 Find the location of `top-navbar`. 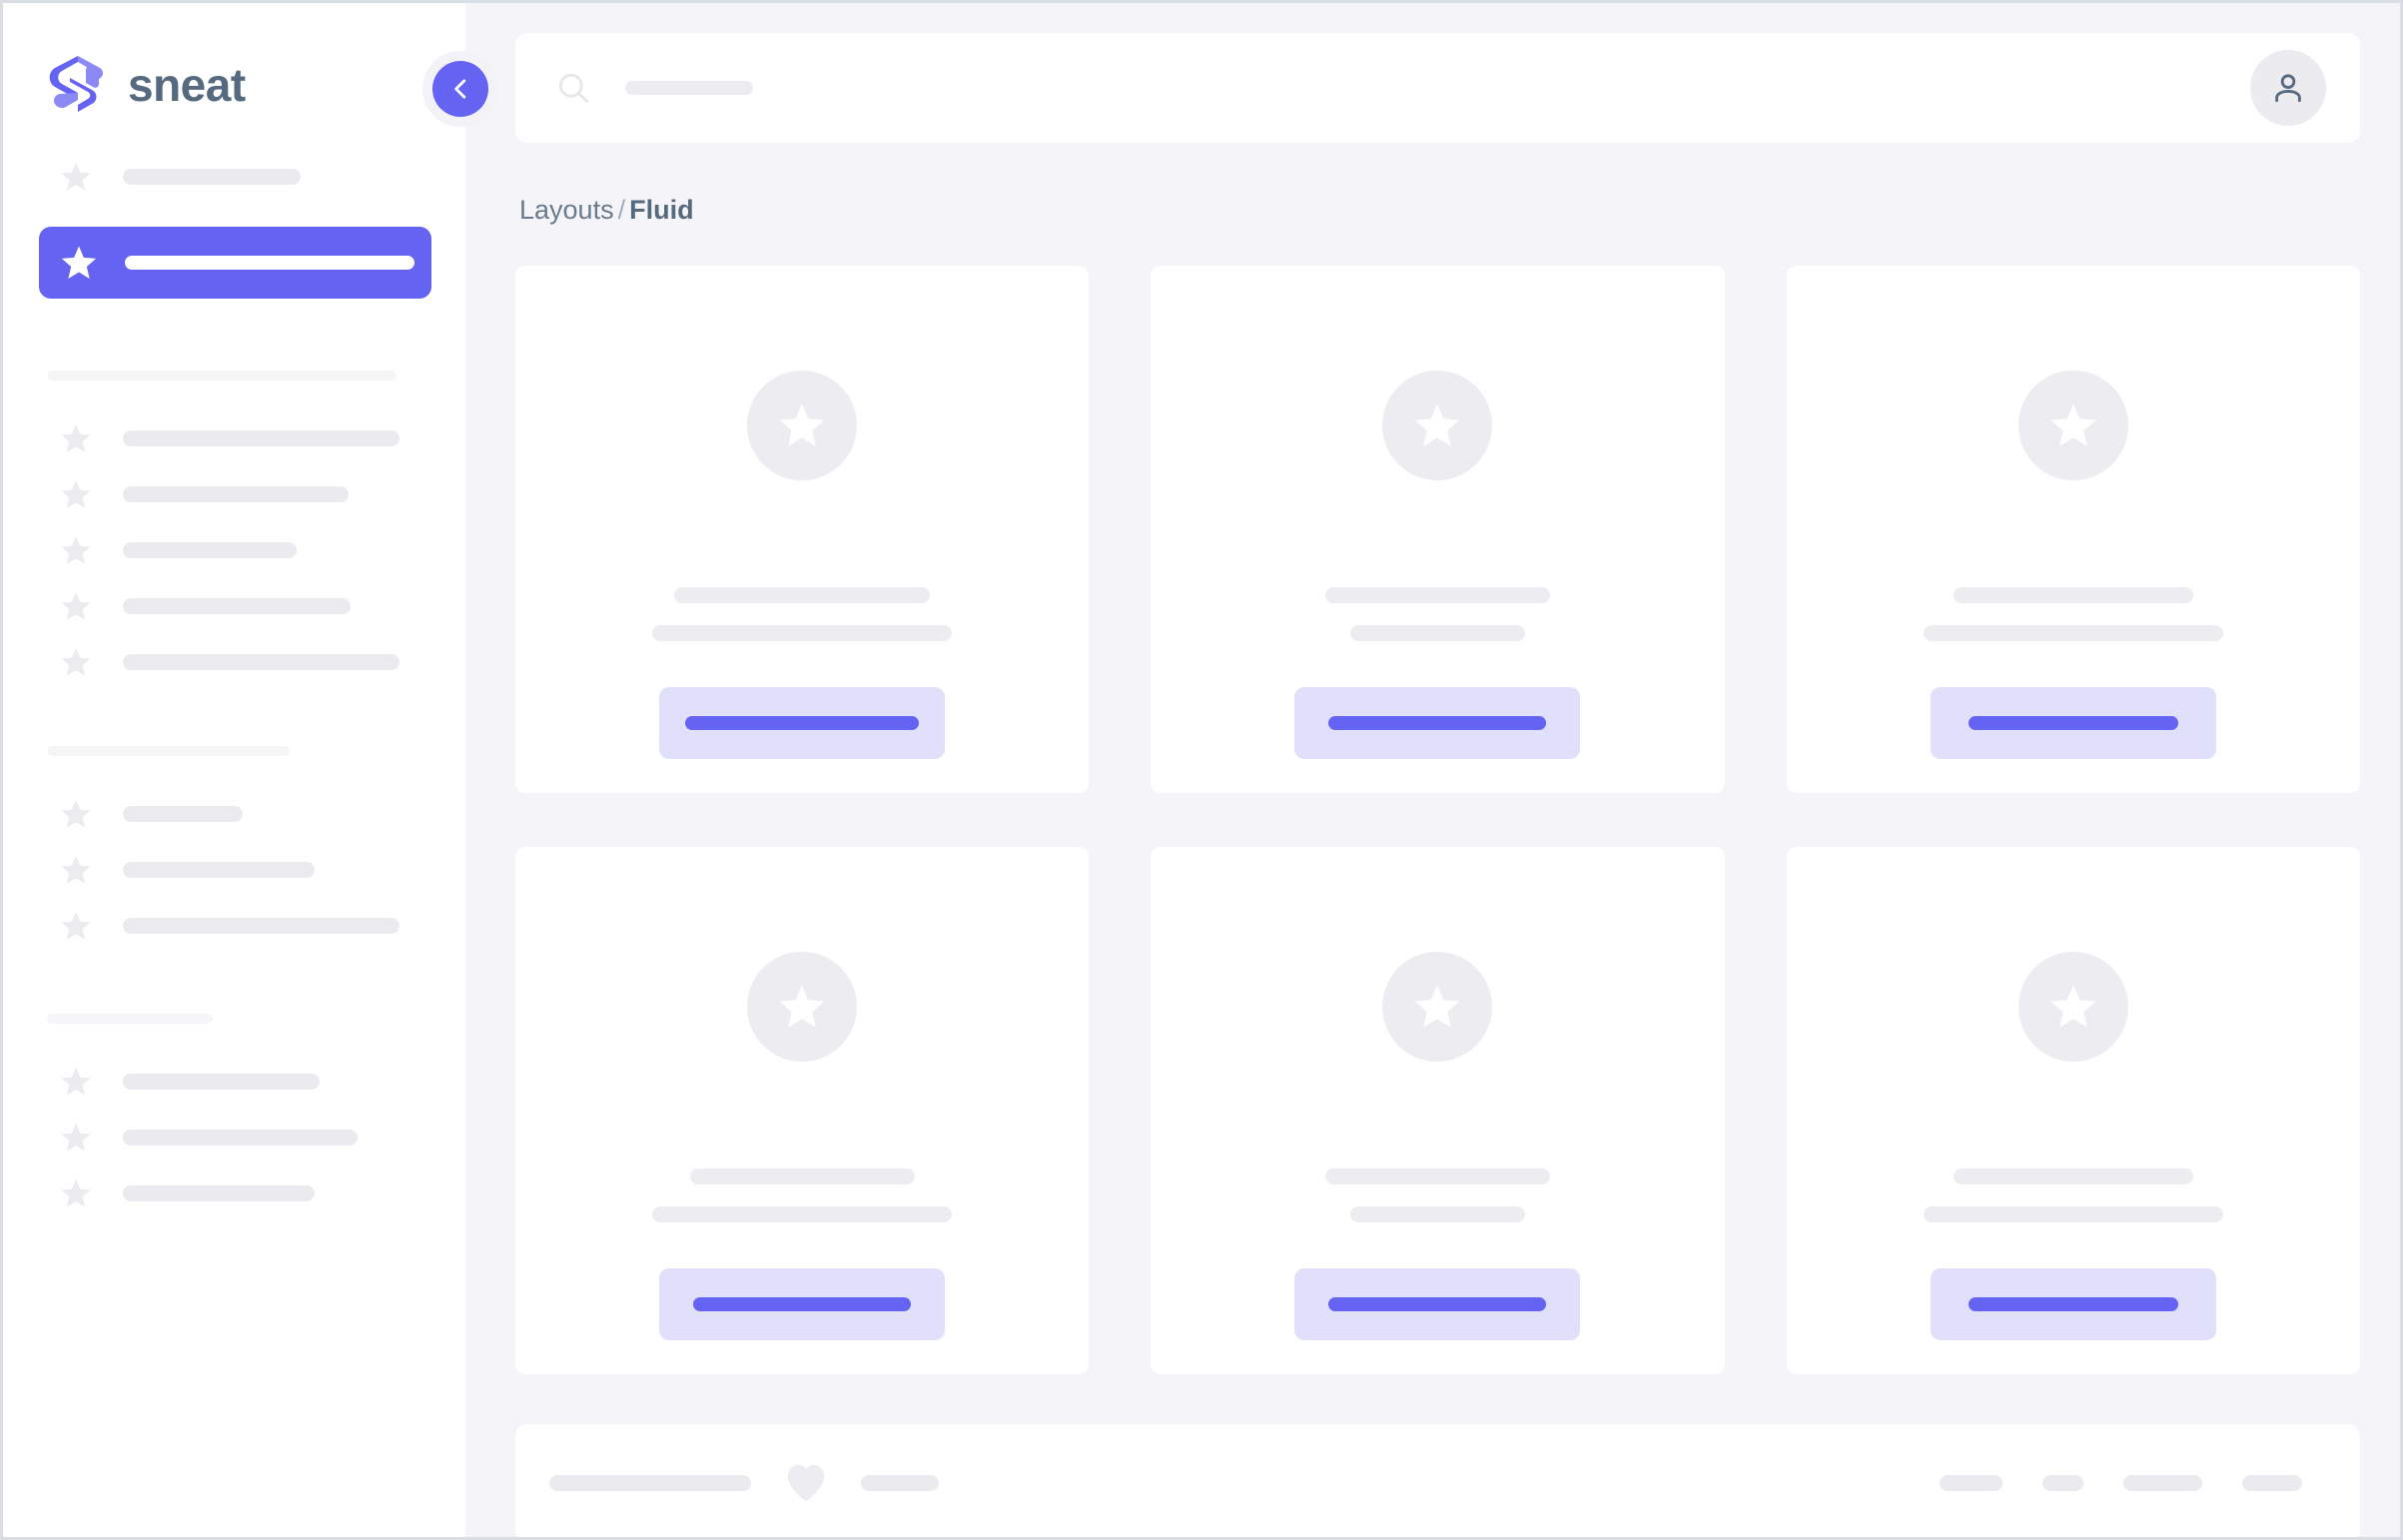

top-navbar is located at coordinates (1437, 88).